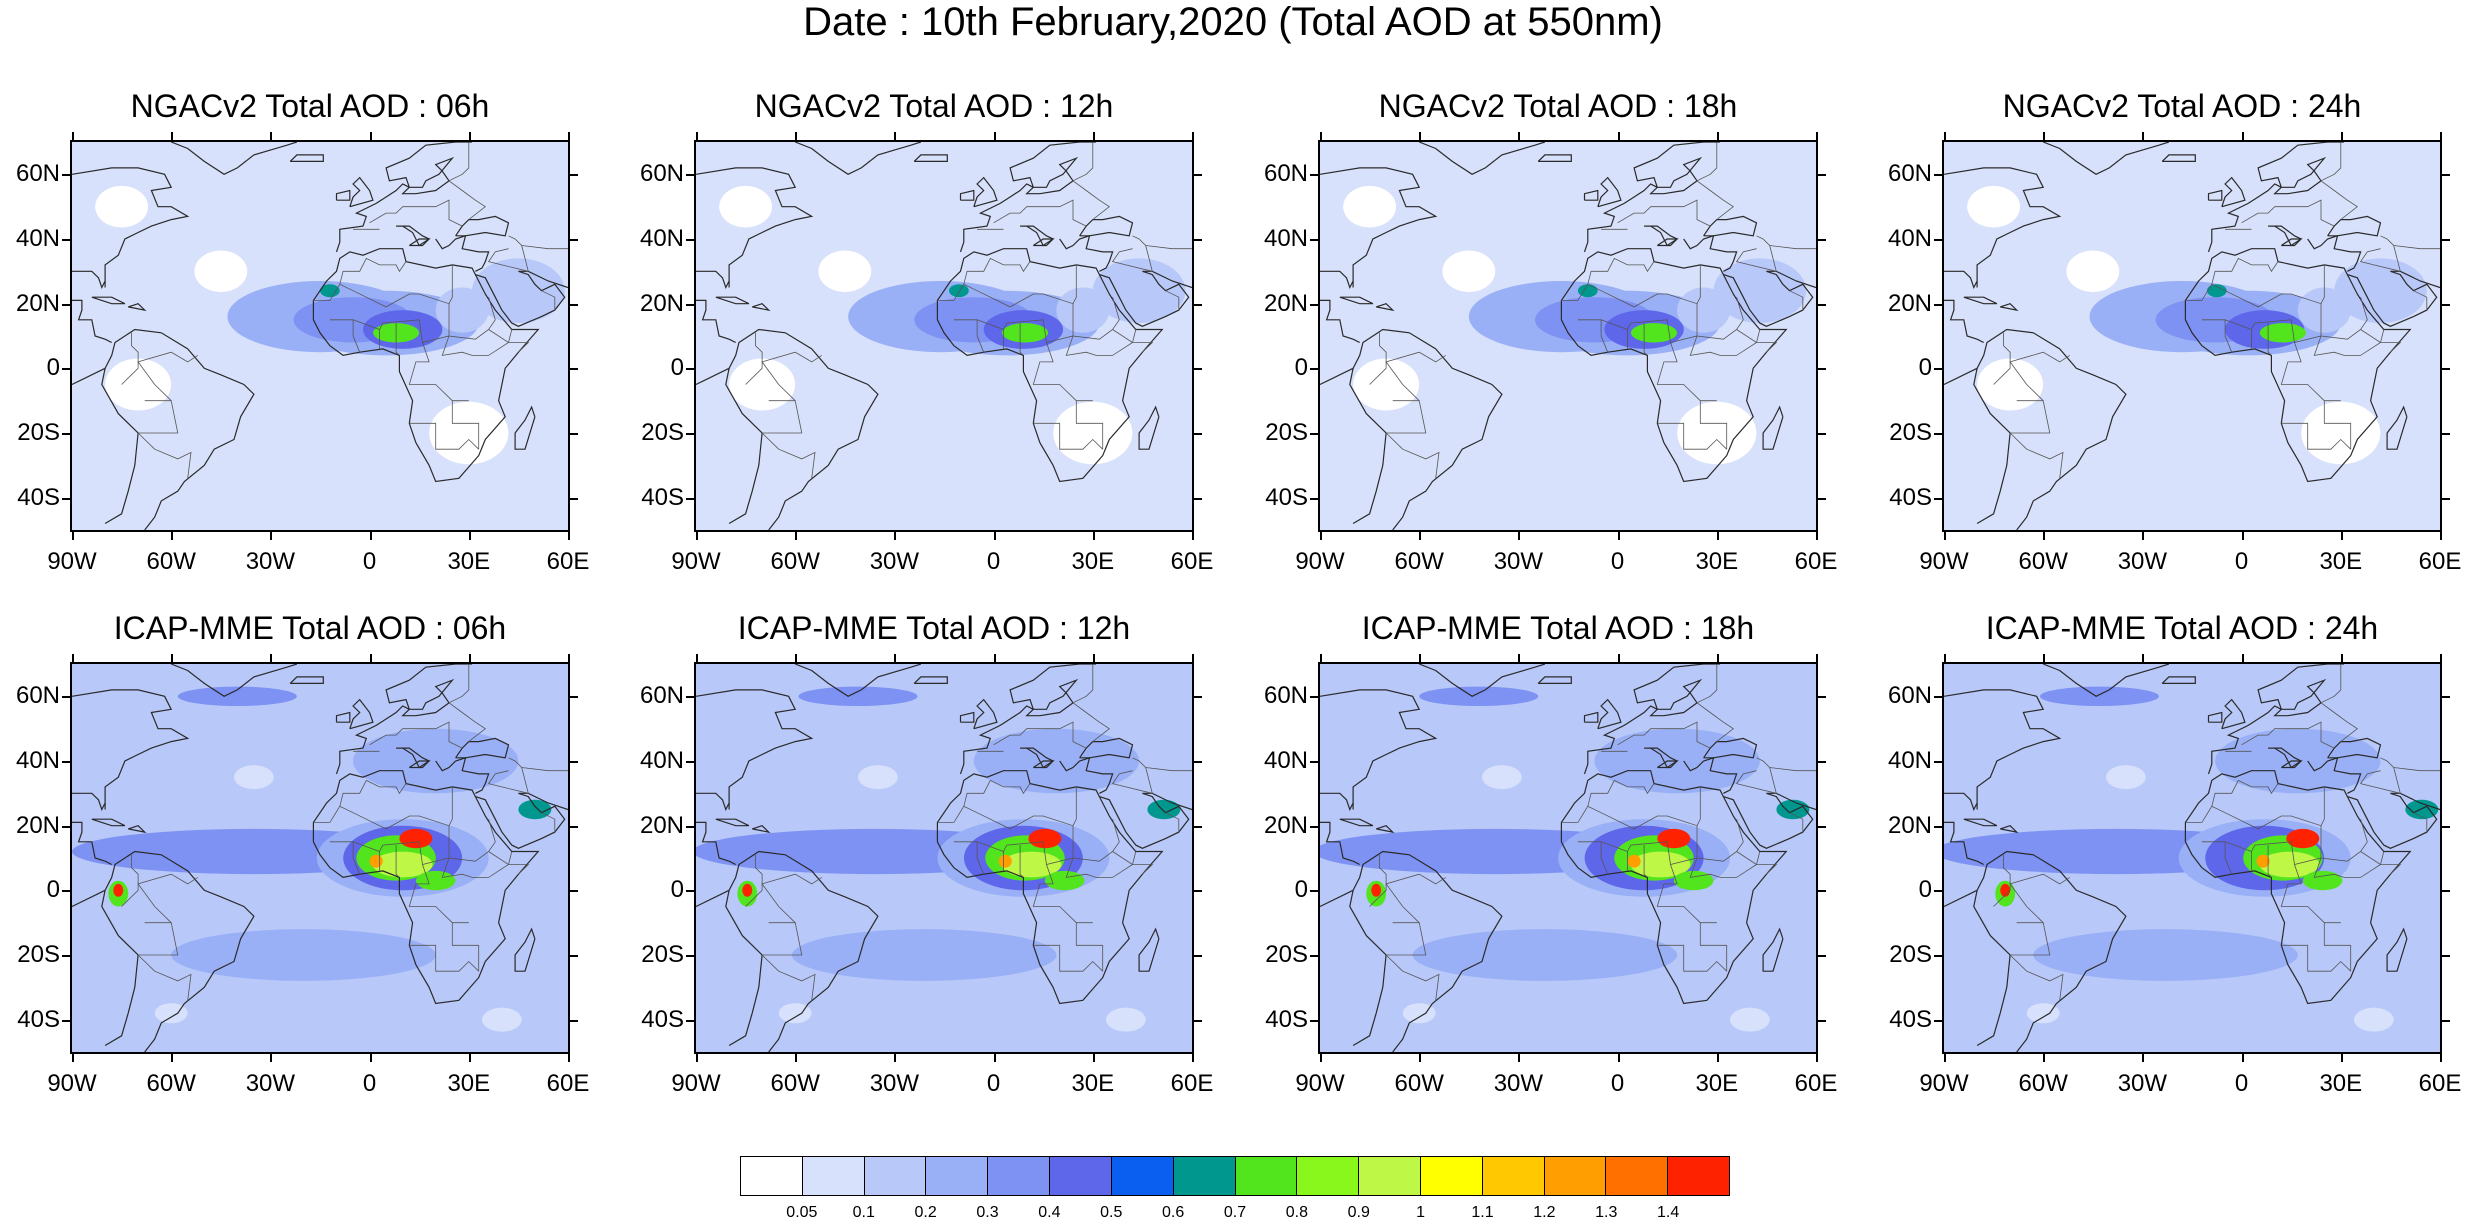 The image size is (2466, 1222). I want to click on colorbar-level-label: 0.3, so click(987, 1212).